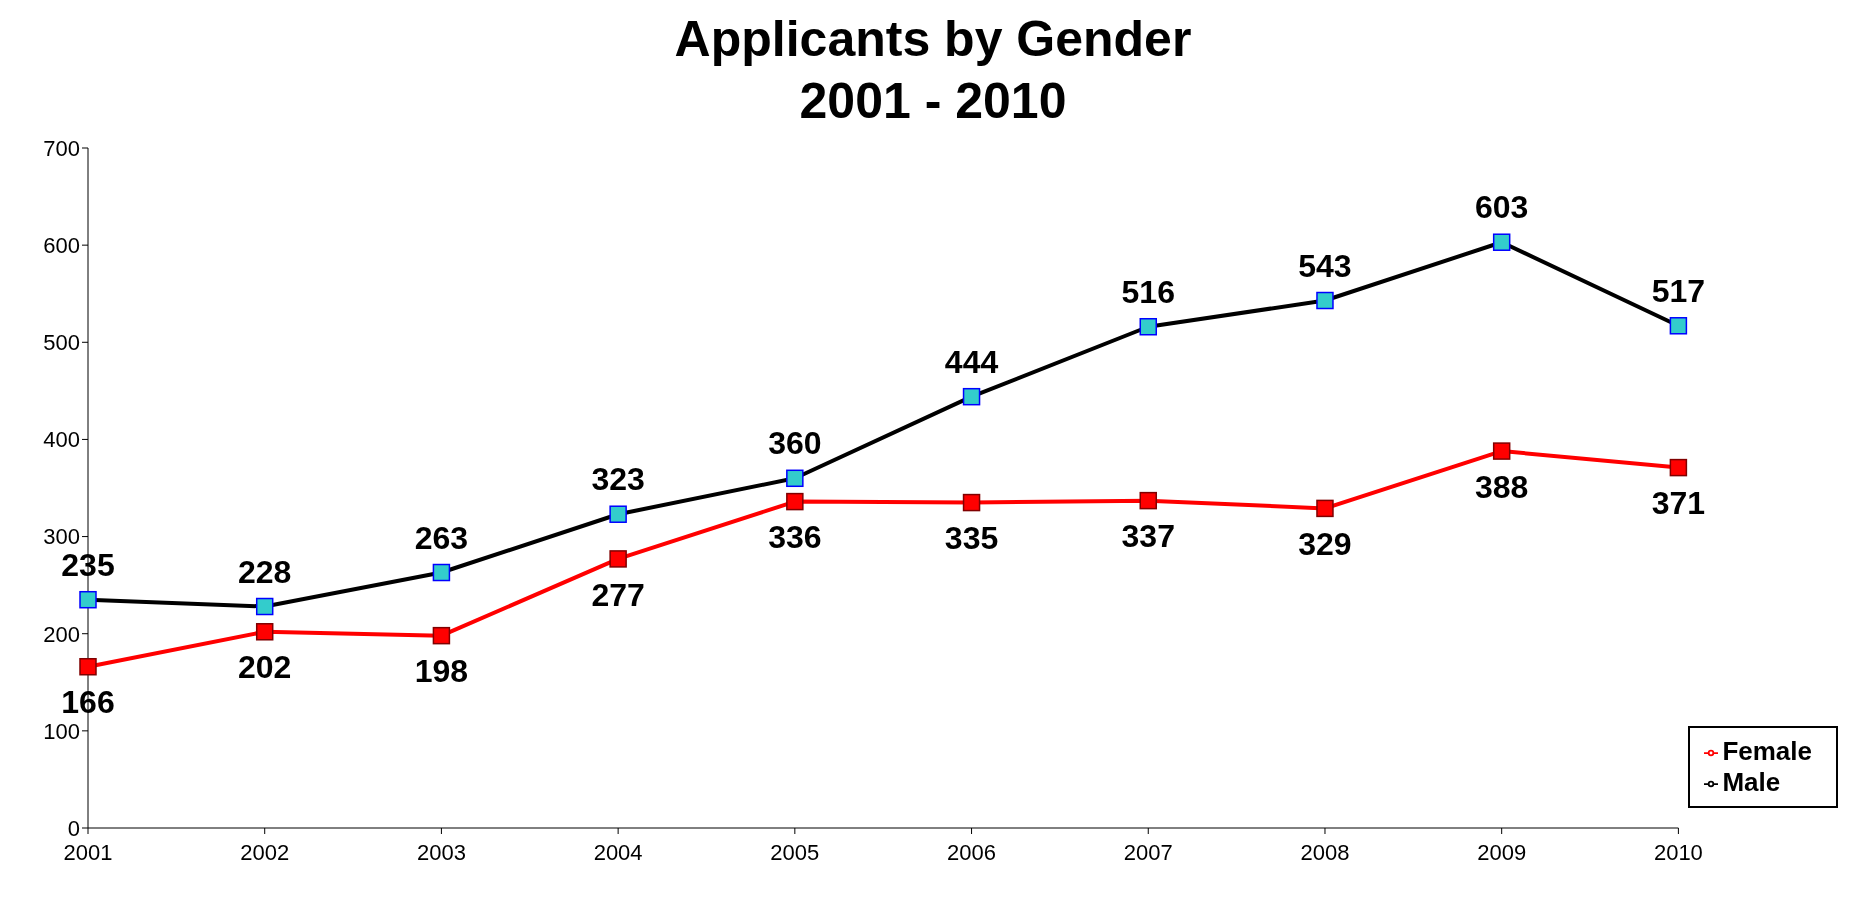 This screenshot has height=897, width=1869. What do you see at coordinates (265, 571) in the screenshot?
I see `data-label: 228` at bounding box center [265, 571].